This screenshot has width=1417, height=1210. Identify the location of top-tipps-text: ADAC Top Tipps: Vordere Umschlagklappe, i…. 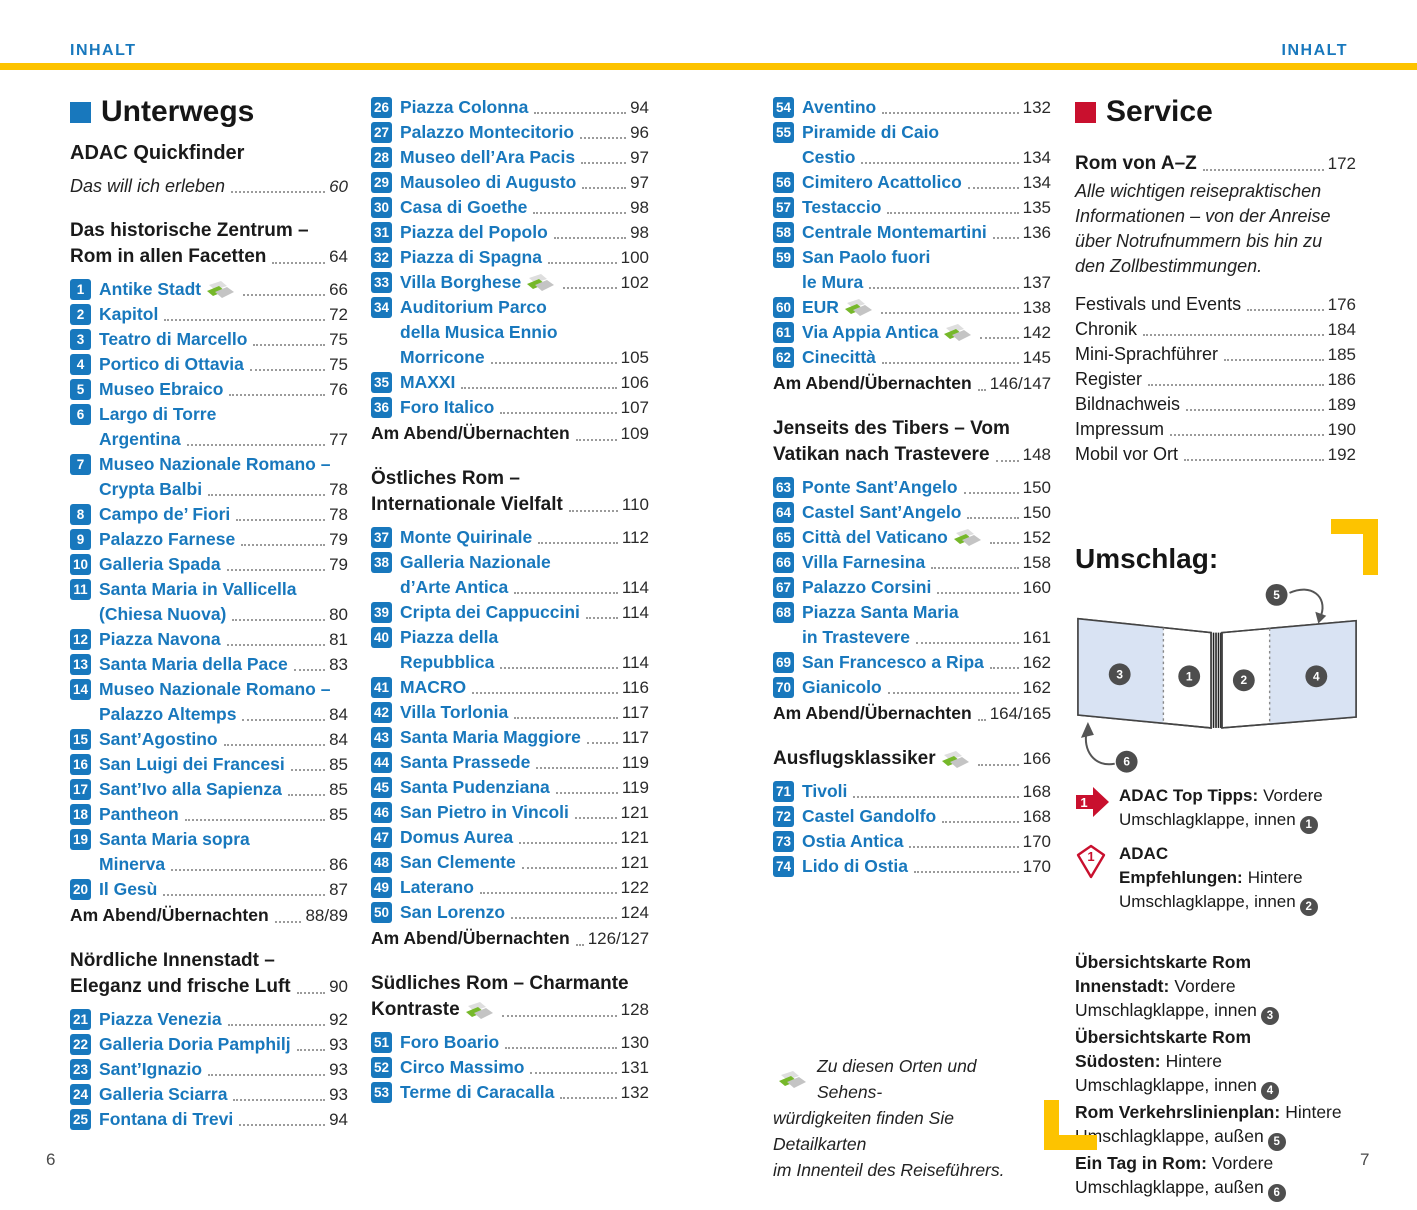
(1237, 809).